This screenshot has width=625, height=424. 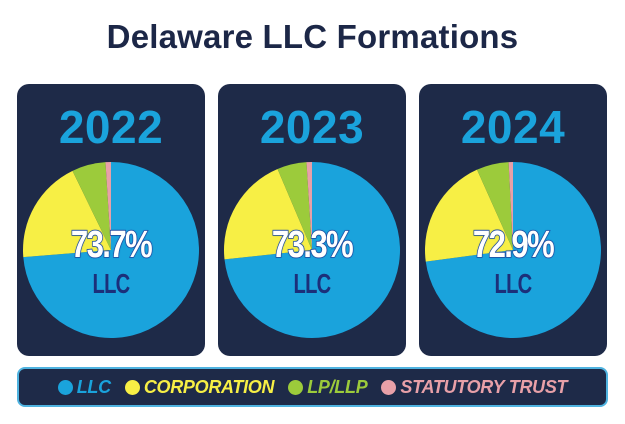 I want to click on legend-item-llc: LLC, so click(x=84, y=387).